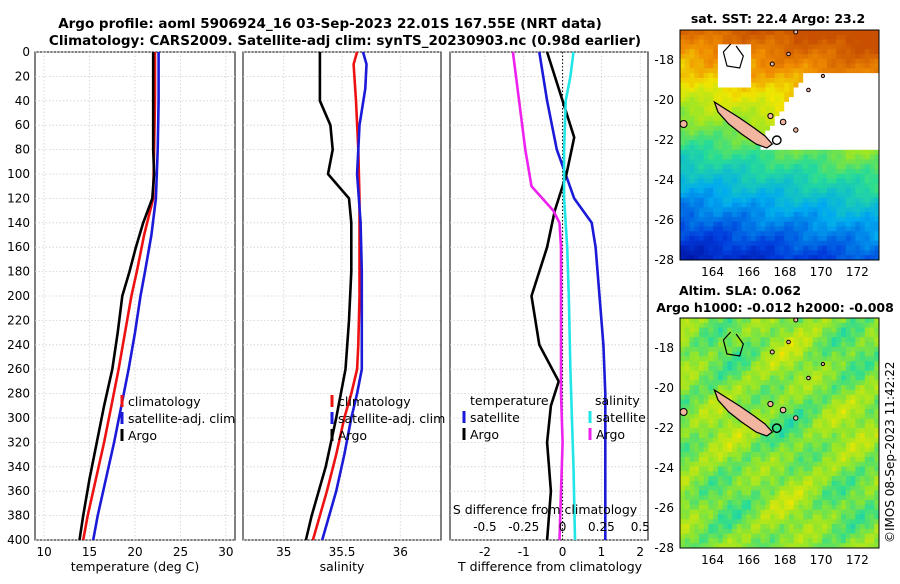  What do you see at coordinates (857, 272) in the screenshot?
I see `lon-tick-label: 172` at bounding box center [857, 272].